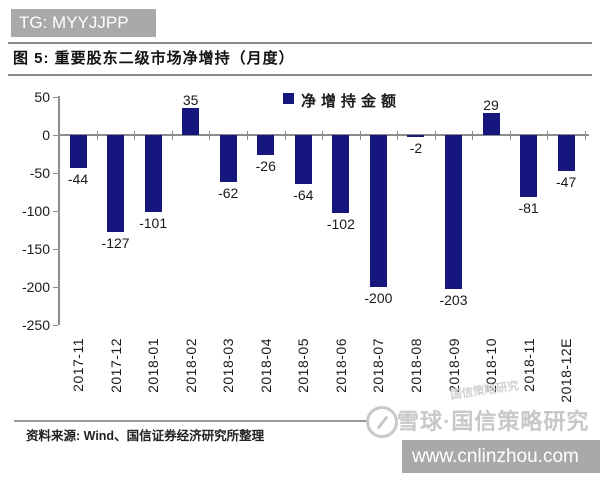  Describe the element at coordinates (493, 421) in the screenshot. I see `watermark-brand-text: 雪球·国信策略研究` at that location.